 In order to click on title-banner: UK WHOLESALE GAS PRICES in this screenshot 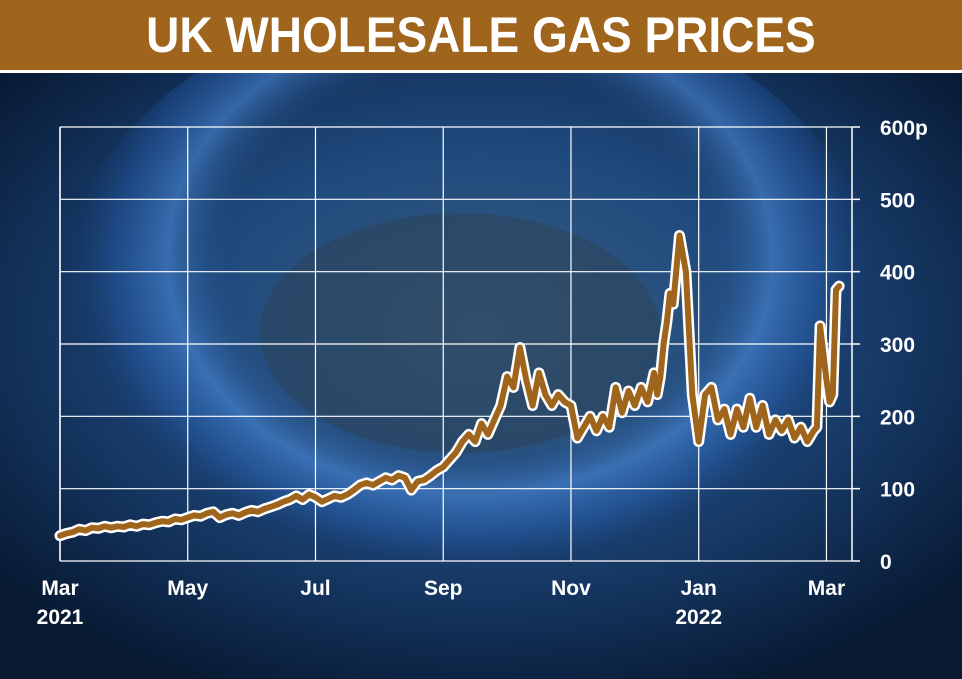, I will do `click(481, 36)`.